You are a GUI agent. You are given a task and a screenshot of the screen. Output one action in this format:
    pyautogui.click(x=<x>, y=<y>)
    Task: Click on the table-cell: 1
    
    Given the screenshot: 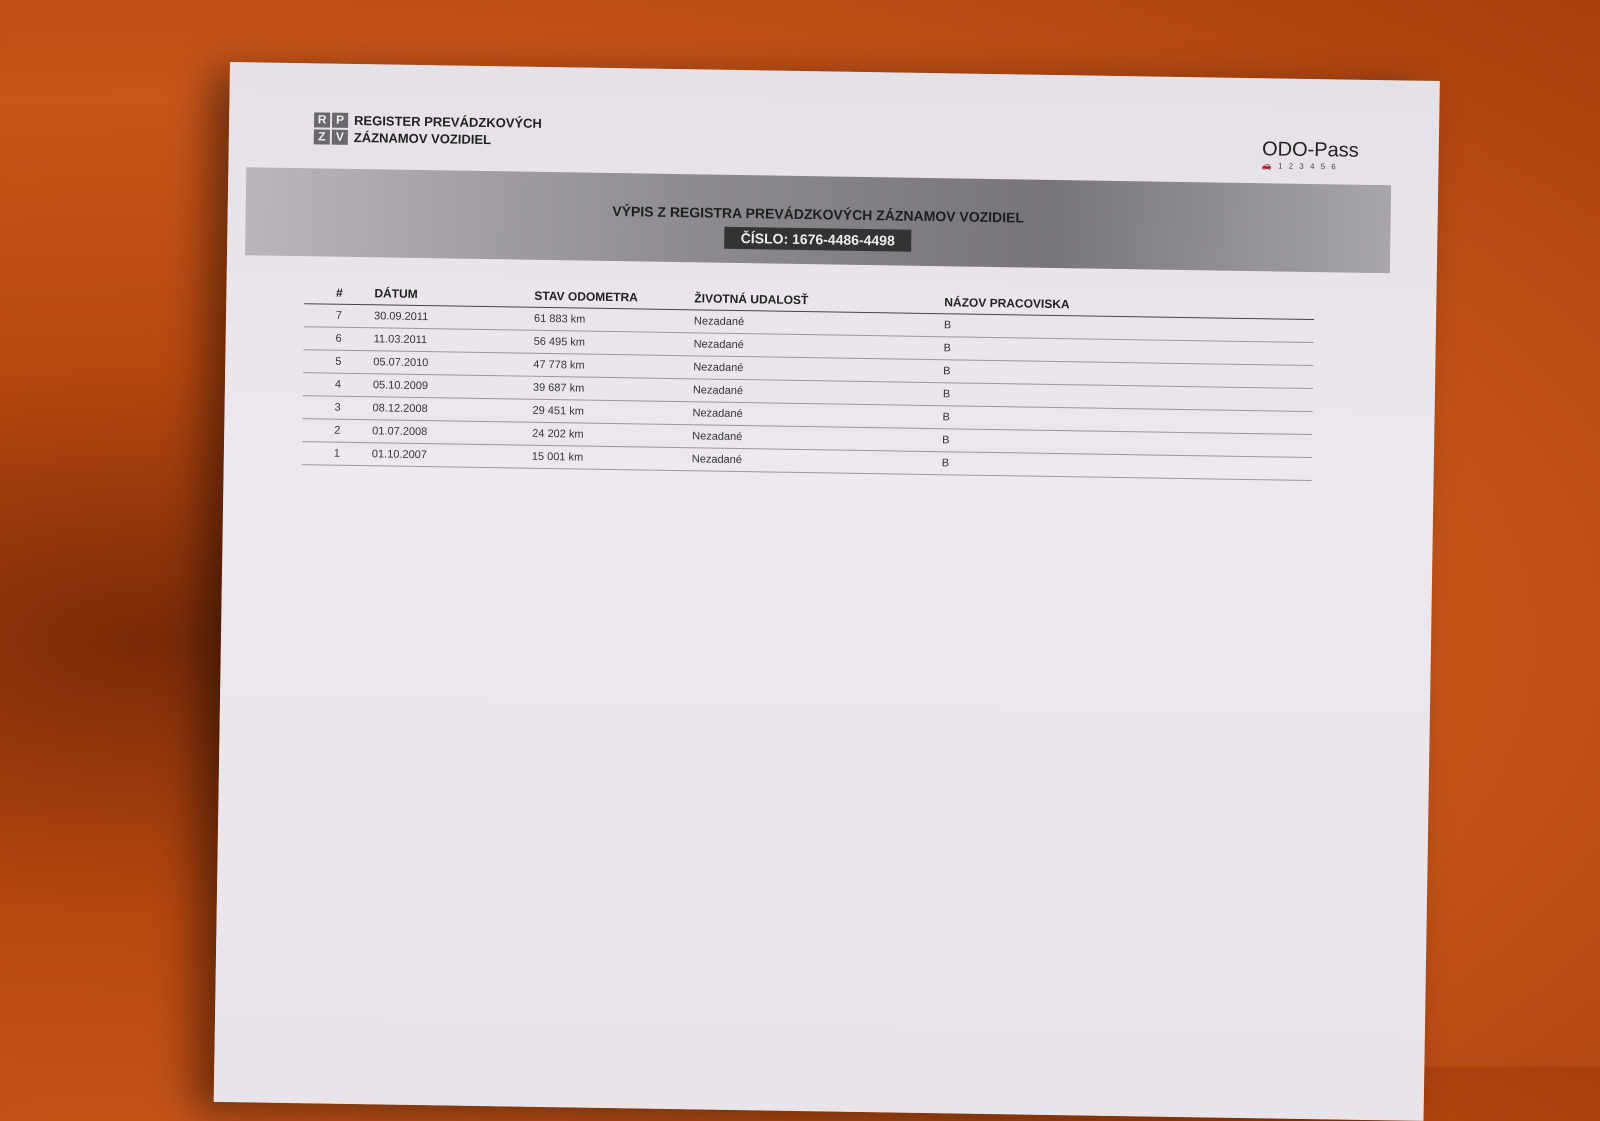 What is the action you would take?
    pyautogui.click(x=337, y=453)
    